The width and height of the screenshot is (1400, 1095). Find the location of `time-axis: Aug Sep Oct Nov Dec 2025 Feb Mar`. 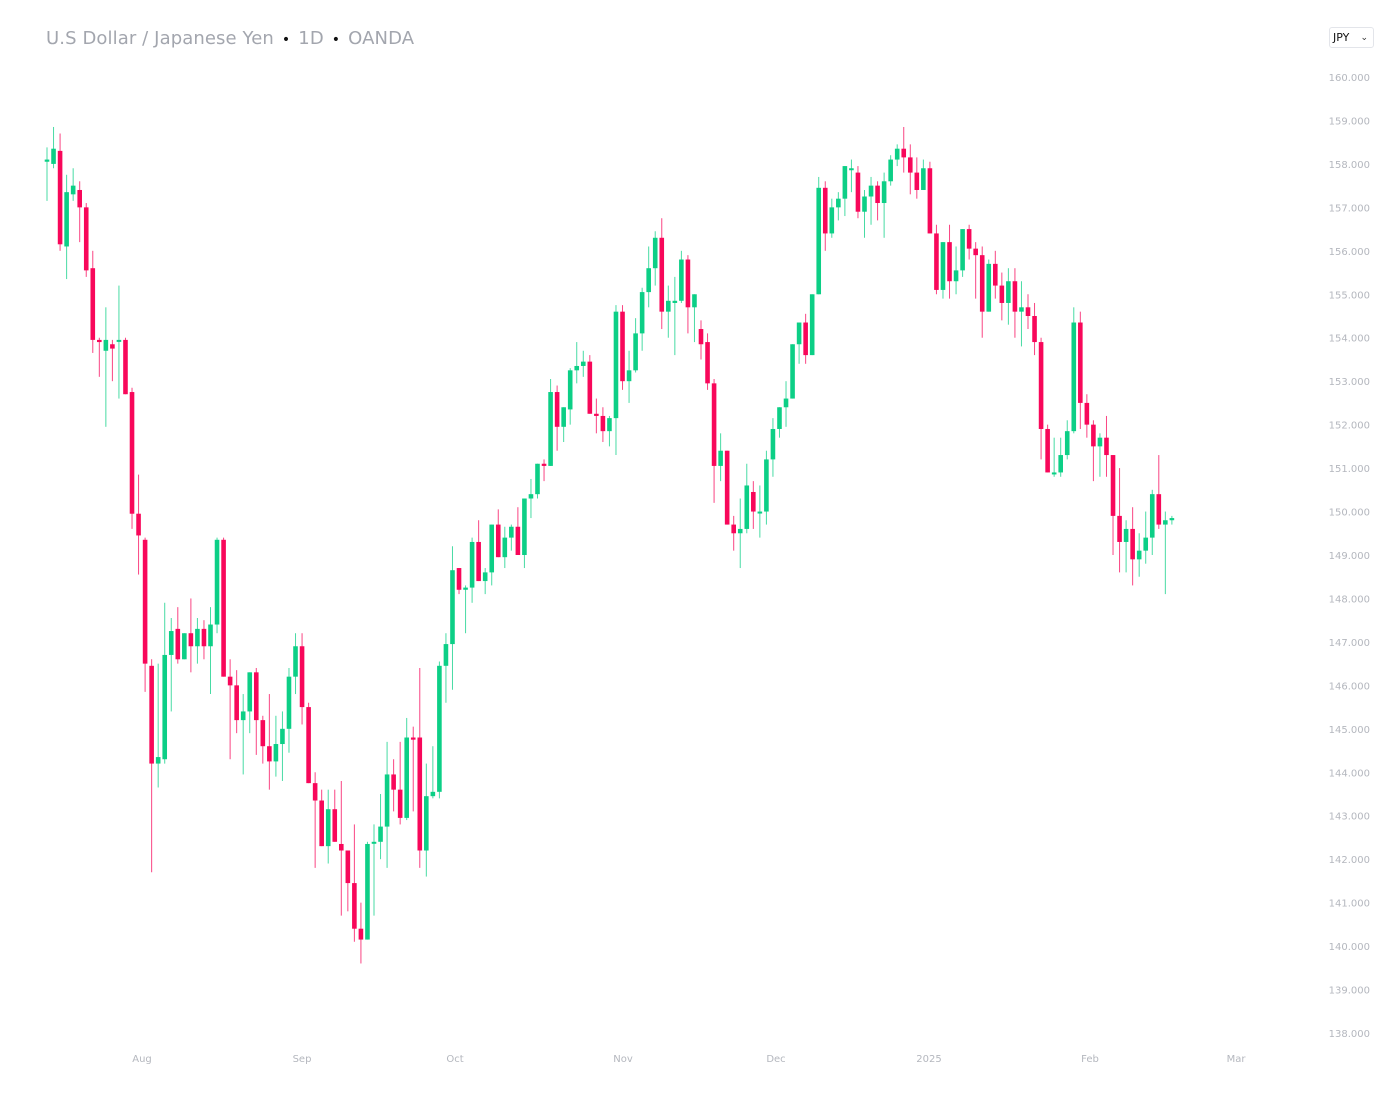

time-axis: Aug Sep Oct Nov Dec 2025 Feb Mar is located at coordinates (689, 1059).